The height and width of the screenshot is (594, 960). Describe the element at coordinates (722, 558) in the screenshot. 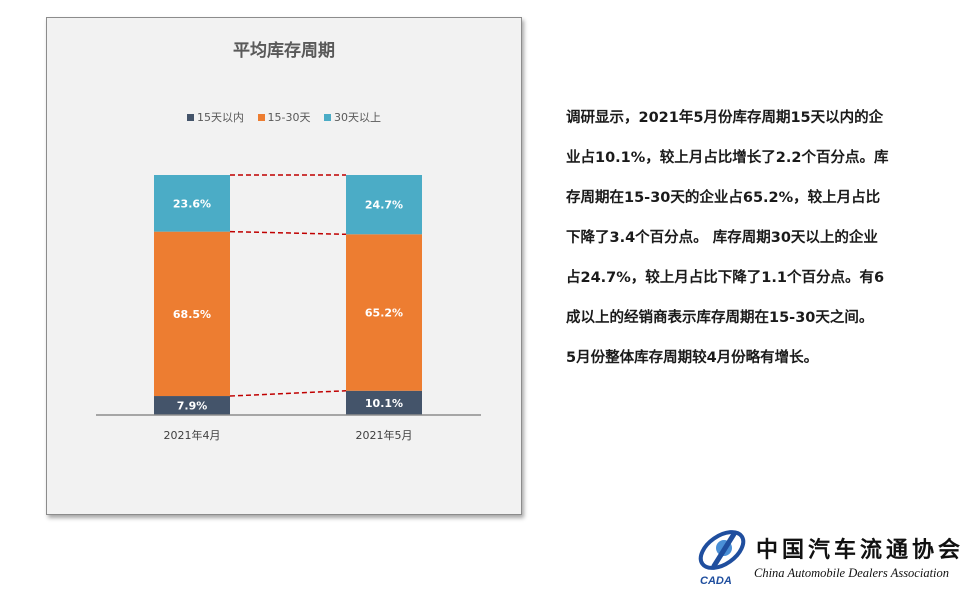

I see `cada-emblem-icon: CADA` at that location.